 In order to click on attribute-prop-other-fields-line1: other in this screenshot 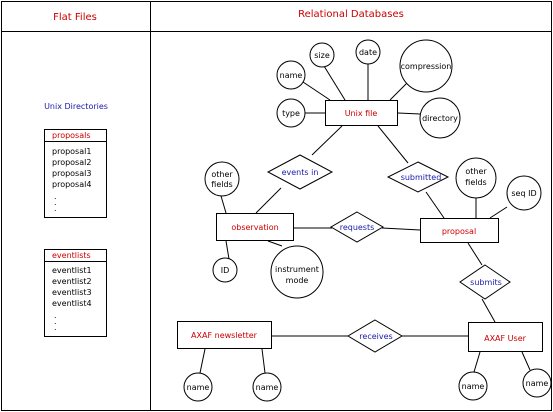, I will do `click(476, 171)`.